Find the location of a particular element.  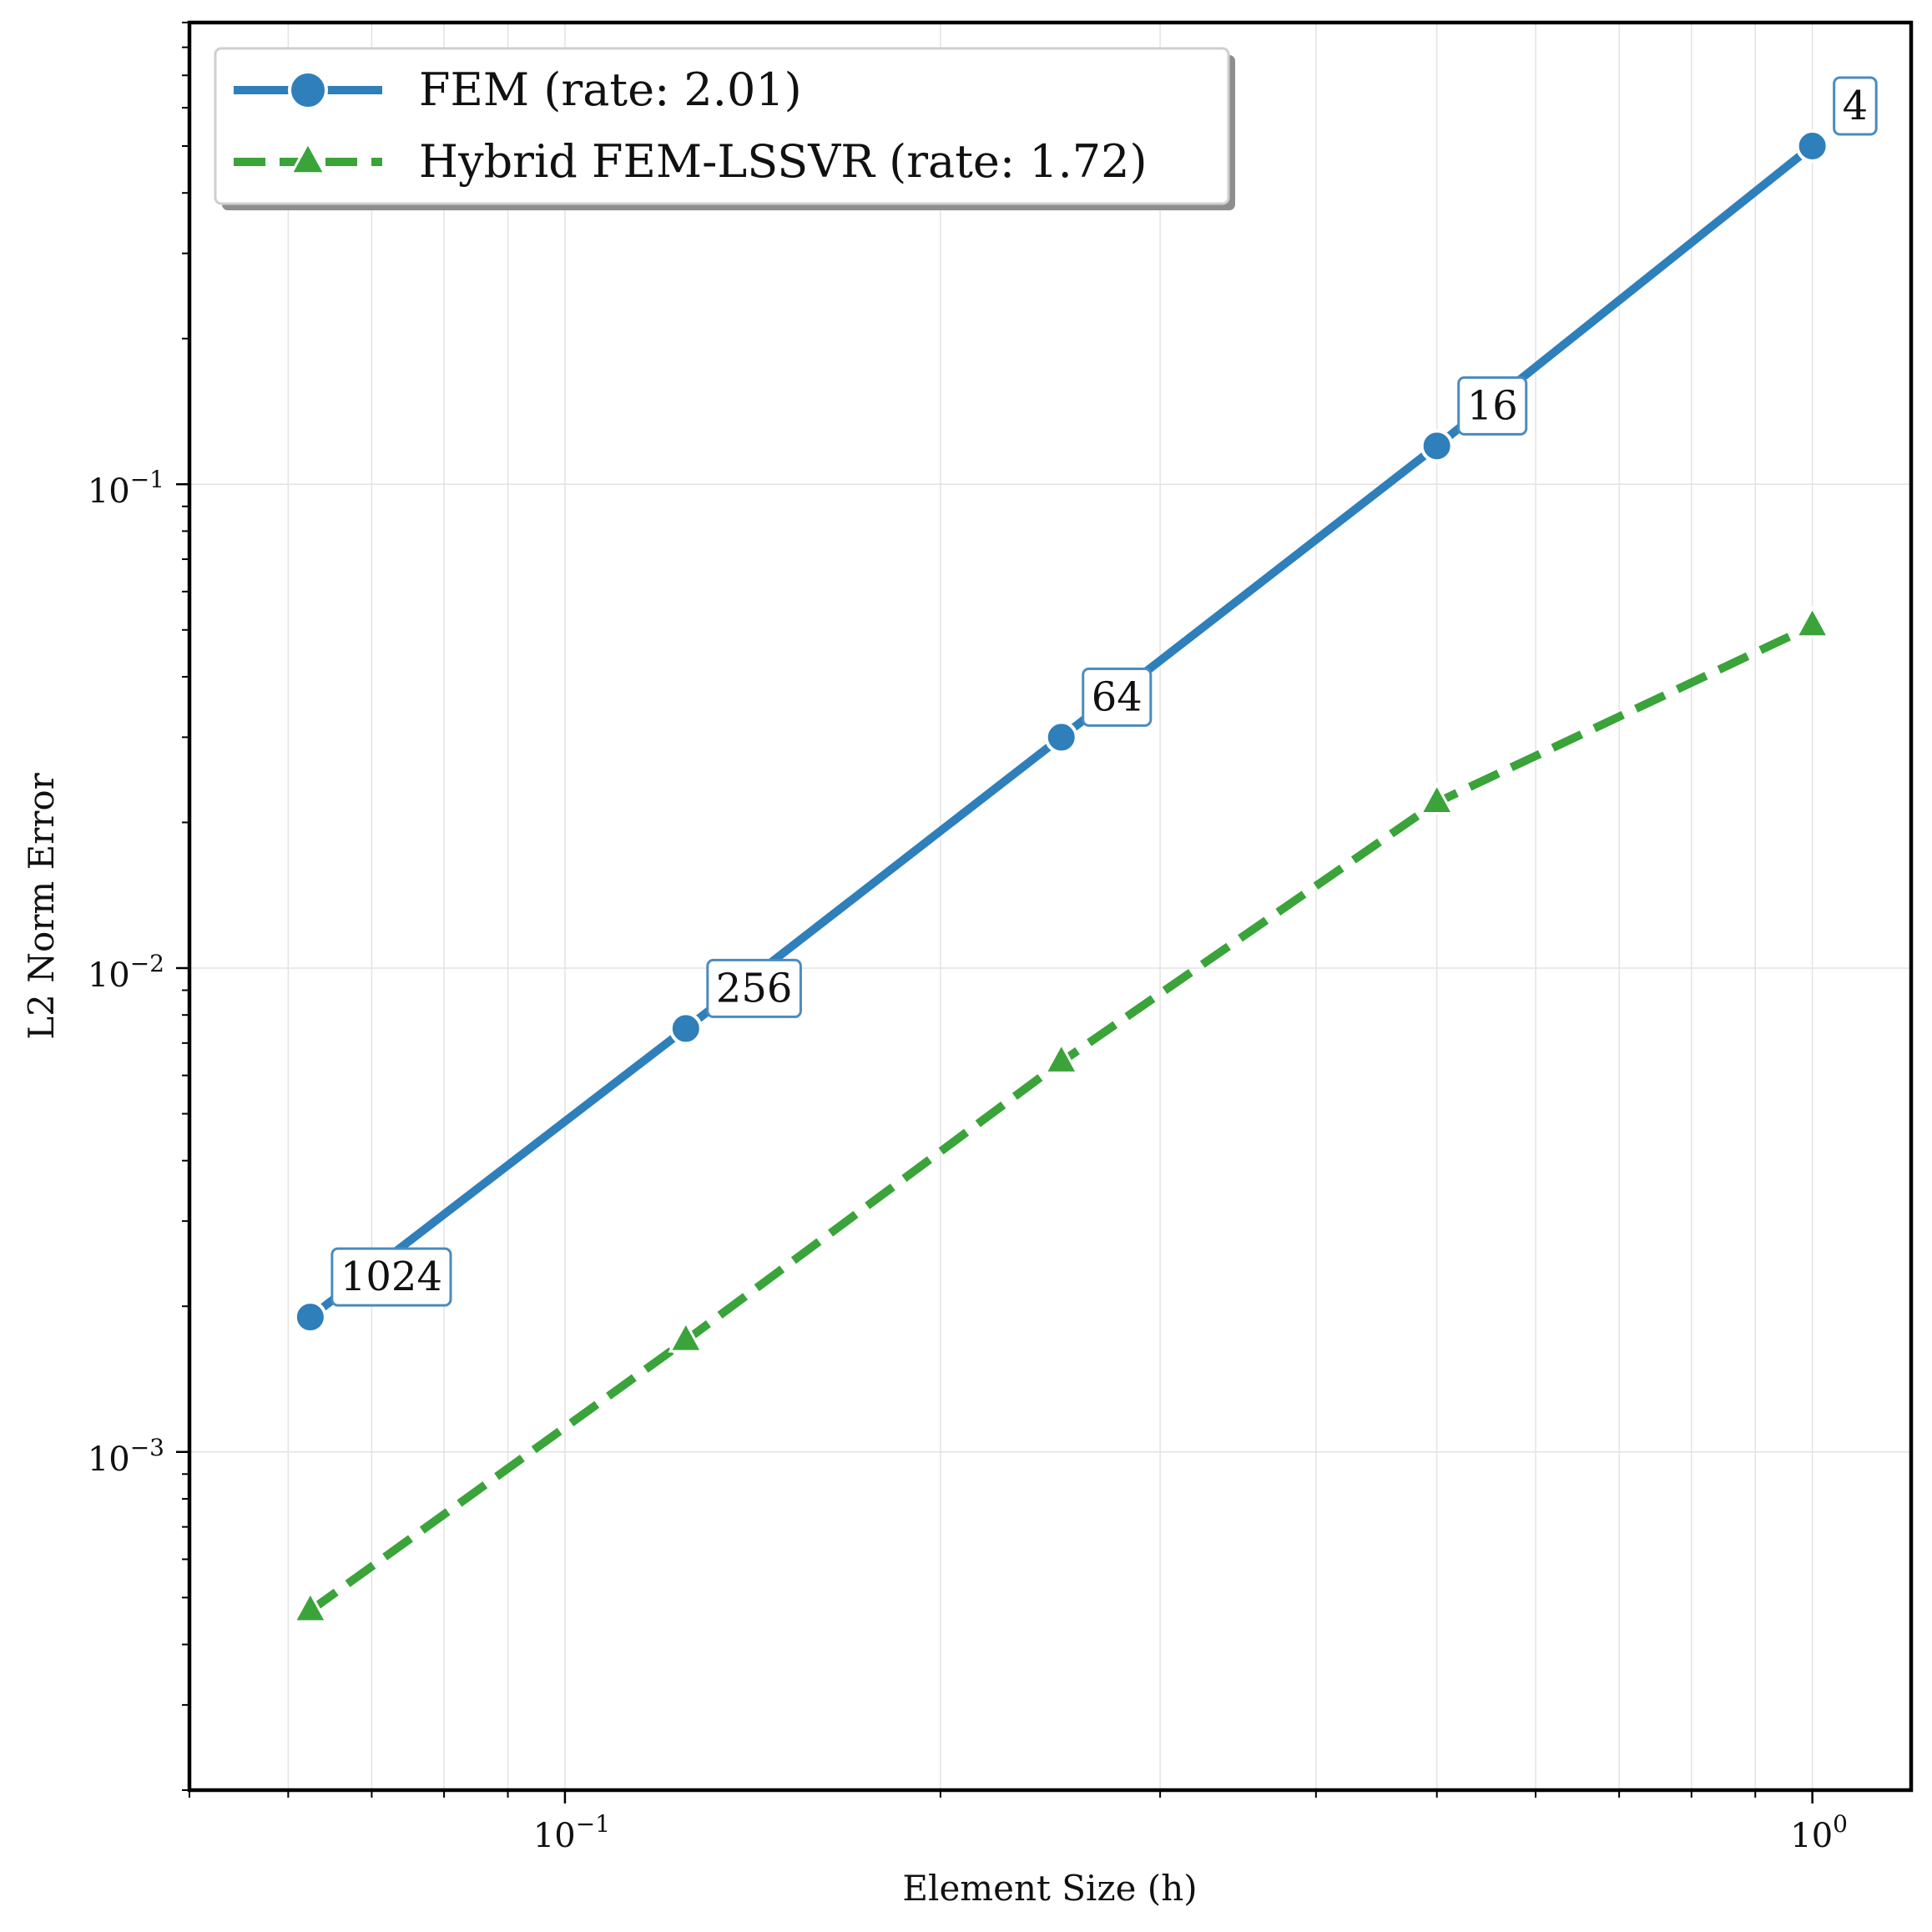

point-annotation: 16 is located at coordinates (1493, 406).